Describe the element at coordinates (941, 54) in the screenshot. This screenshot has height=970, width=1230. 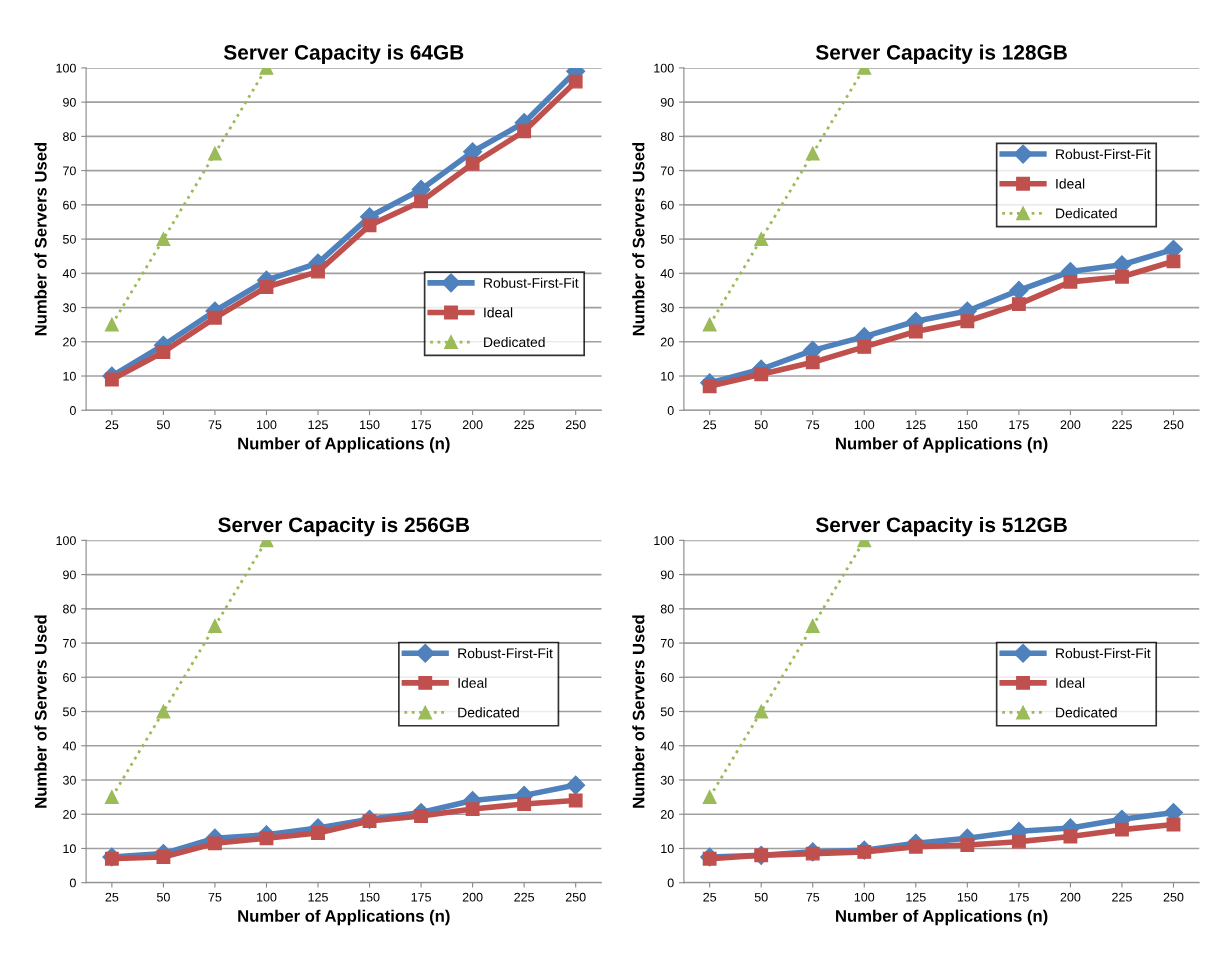
I see `chart-title: Server Capacity is 128GB` at that location.